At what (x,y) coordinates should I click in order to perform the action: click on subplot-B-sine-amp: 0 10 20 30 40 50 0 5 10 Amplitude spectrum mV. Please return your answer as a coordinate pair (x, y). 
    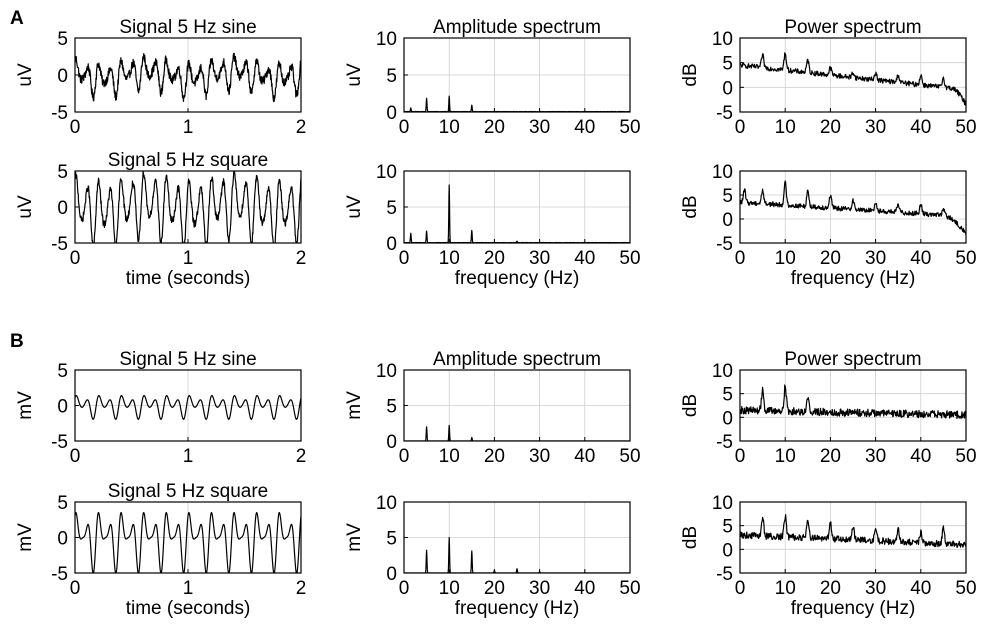
    Looking at the image, I should click on (492, 408).